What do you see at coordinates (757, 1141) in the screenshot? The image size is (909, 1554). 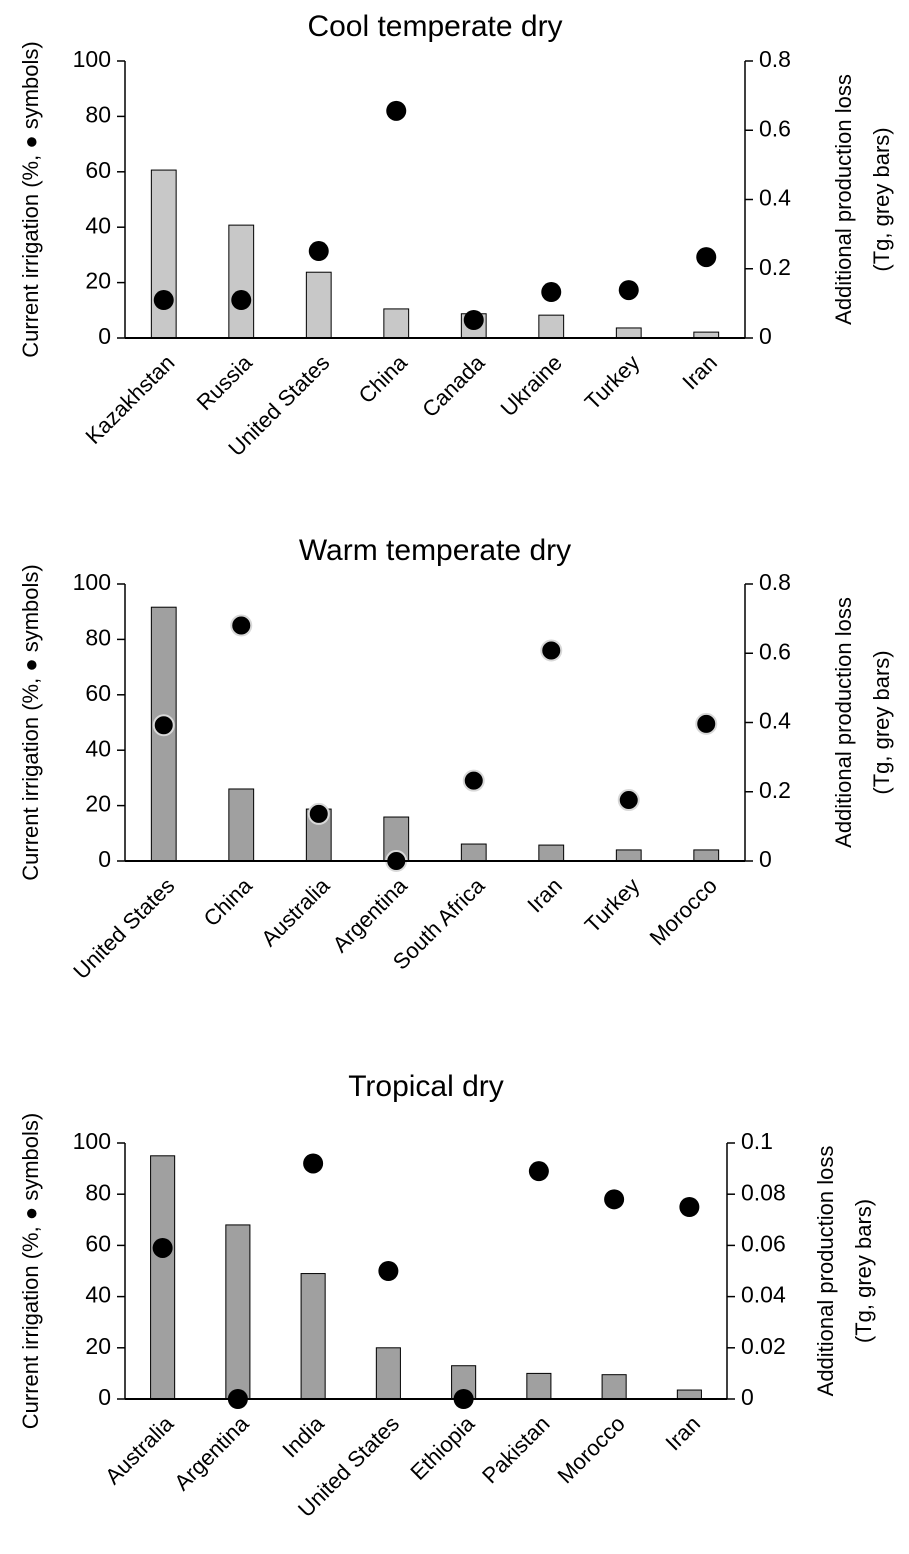 I see `y2-tick-label: 0.1` at bounding box center [757, 1141].